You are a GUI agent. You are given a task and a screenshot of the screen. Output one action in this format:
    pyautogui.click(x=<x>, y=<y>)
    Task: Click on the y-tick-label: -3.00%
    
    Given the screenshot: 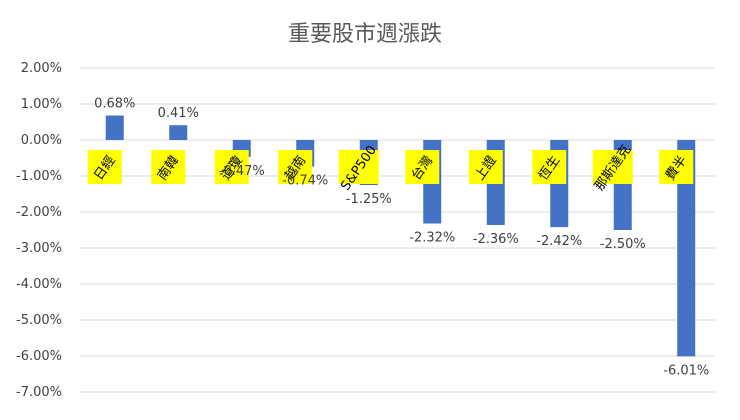 What is the action you would take?
    pyautogui.click(x=39, y=248)
    